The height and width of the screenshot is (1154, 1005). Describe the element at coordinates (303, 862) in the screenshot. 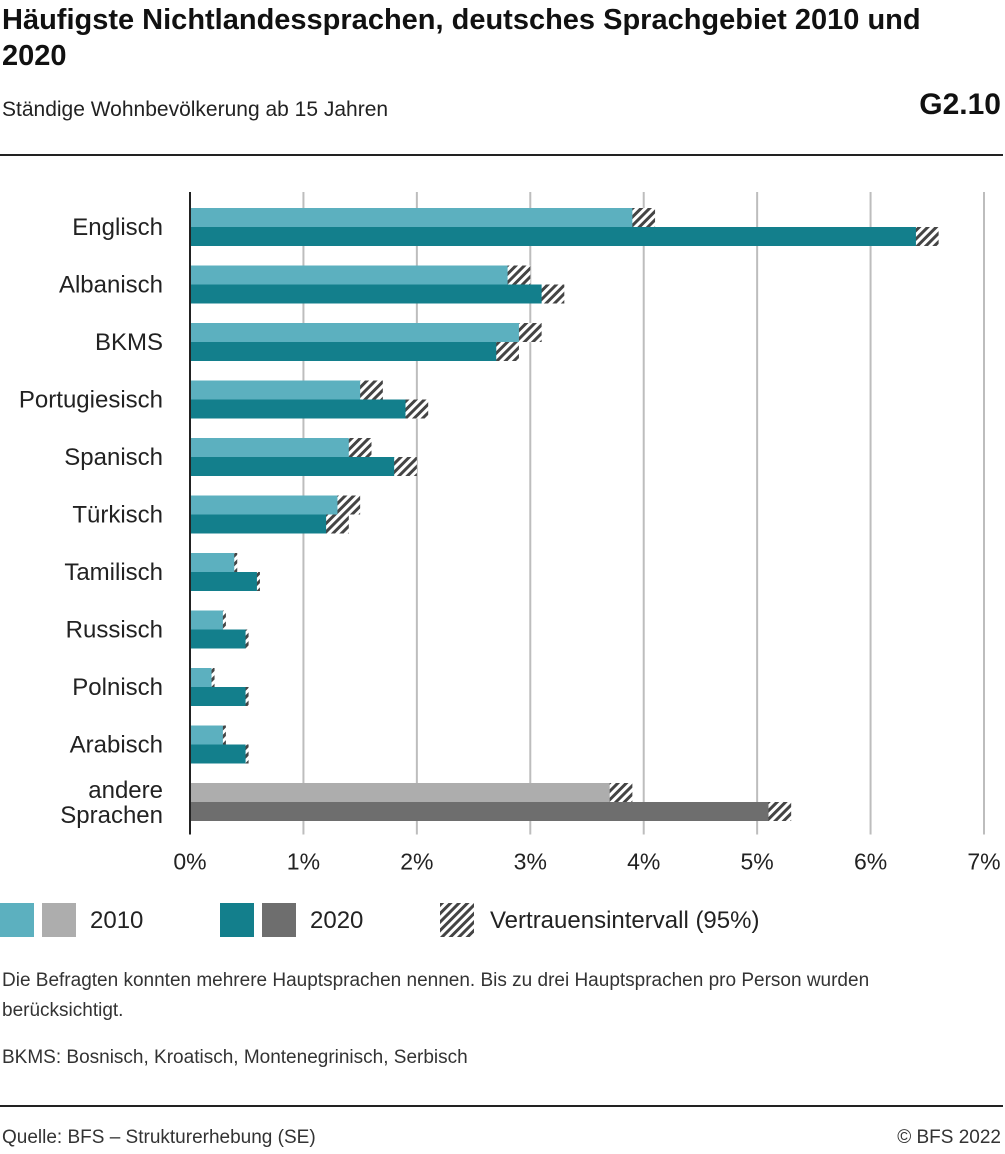

I see `x-tick-label: 1%` at that location.